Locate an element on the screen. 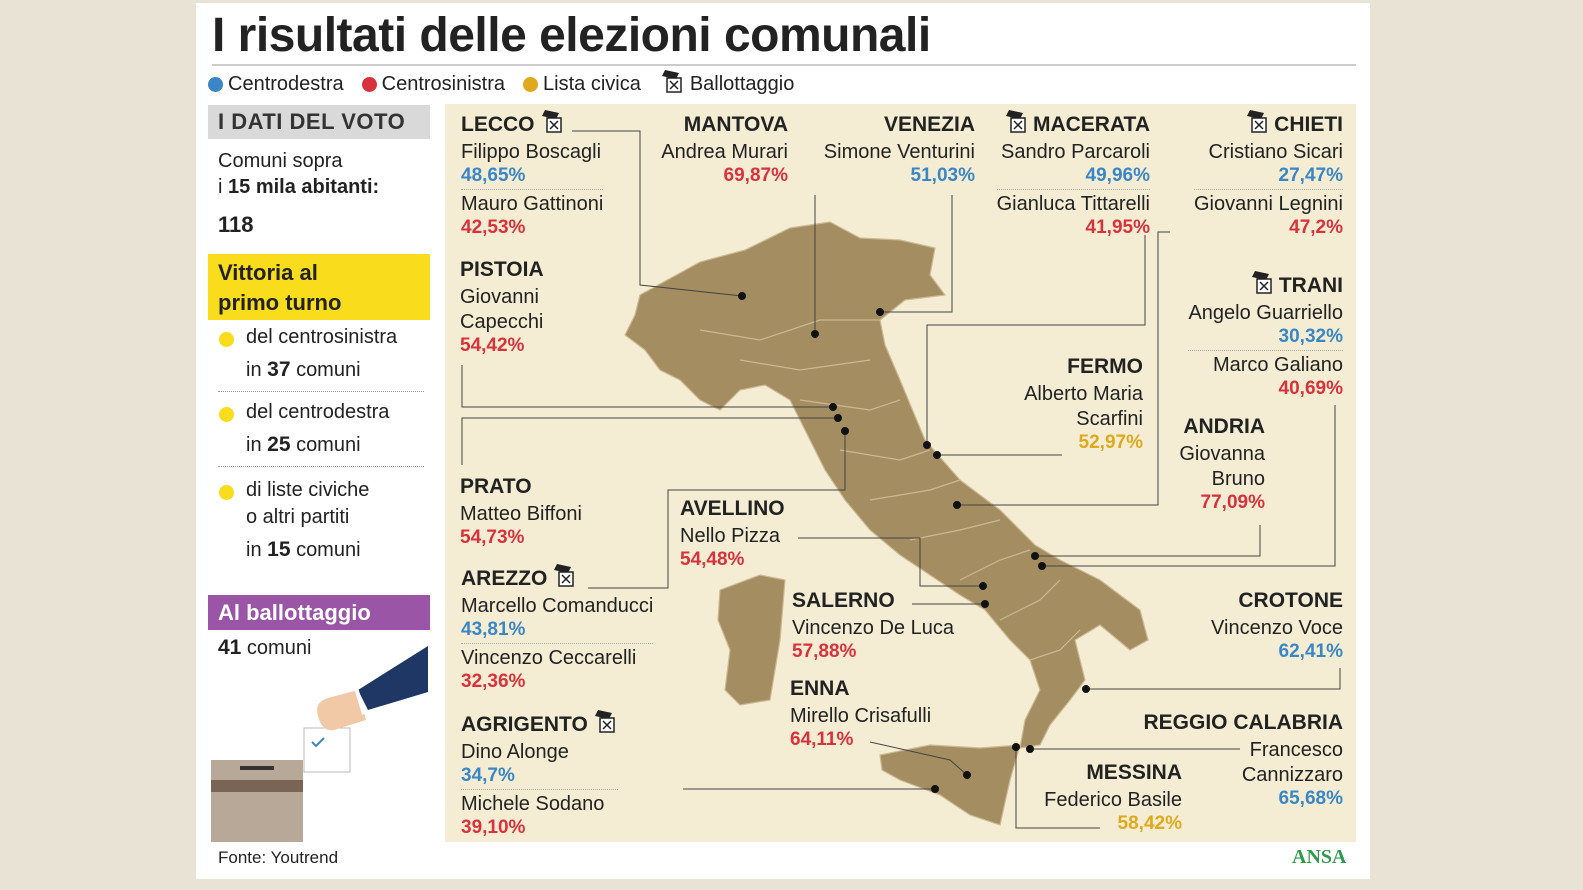 This screenshot has width=1583, height=890. text: 41 comuni is located at coordinates (264, 648).